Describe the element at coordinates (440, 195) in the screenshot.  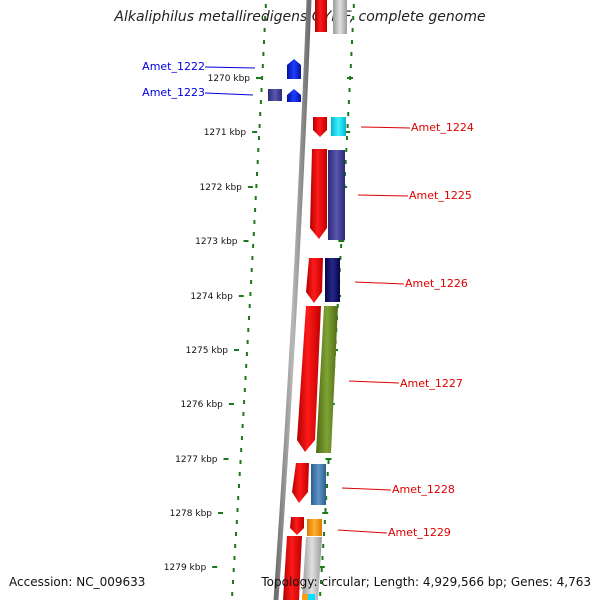
I see `gene-label-amet-1225: Amet_1225` at that location.